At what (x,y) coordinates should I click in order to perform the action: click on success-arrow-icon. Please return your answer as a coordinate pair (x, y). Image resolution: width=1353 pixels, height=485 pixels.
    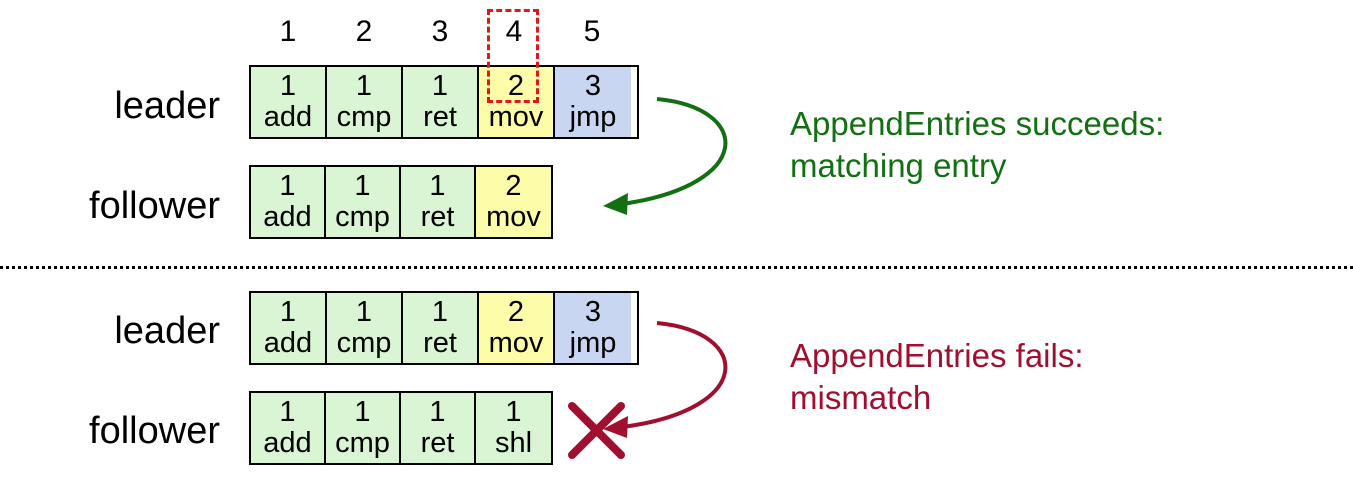
    Looking at the image, I should click on (665, 156).